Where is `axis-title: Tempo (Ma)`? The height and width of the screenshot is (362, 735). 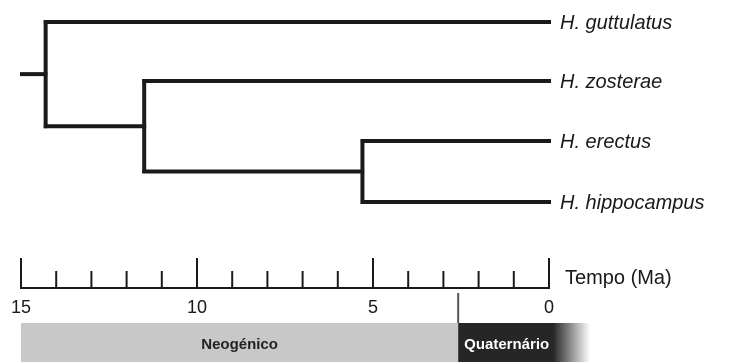
axis-title: Tempo (Ma) is located at coordinates (618, 278).